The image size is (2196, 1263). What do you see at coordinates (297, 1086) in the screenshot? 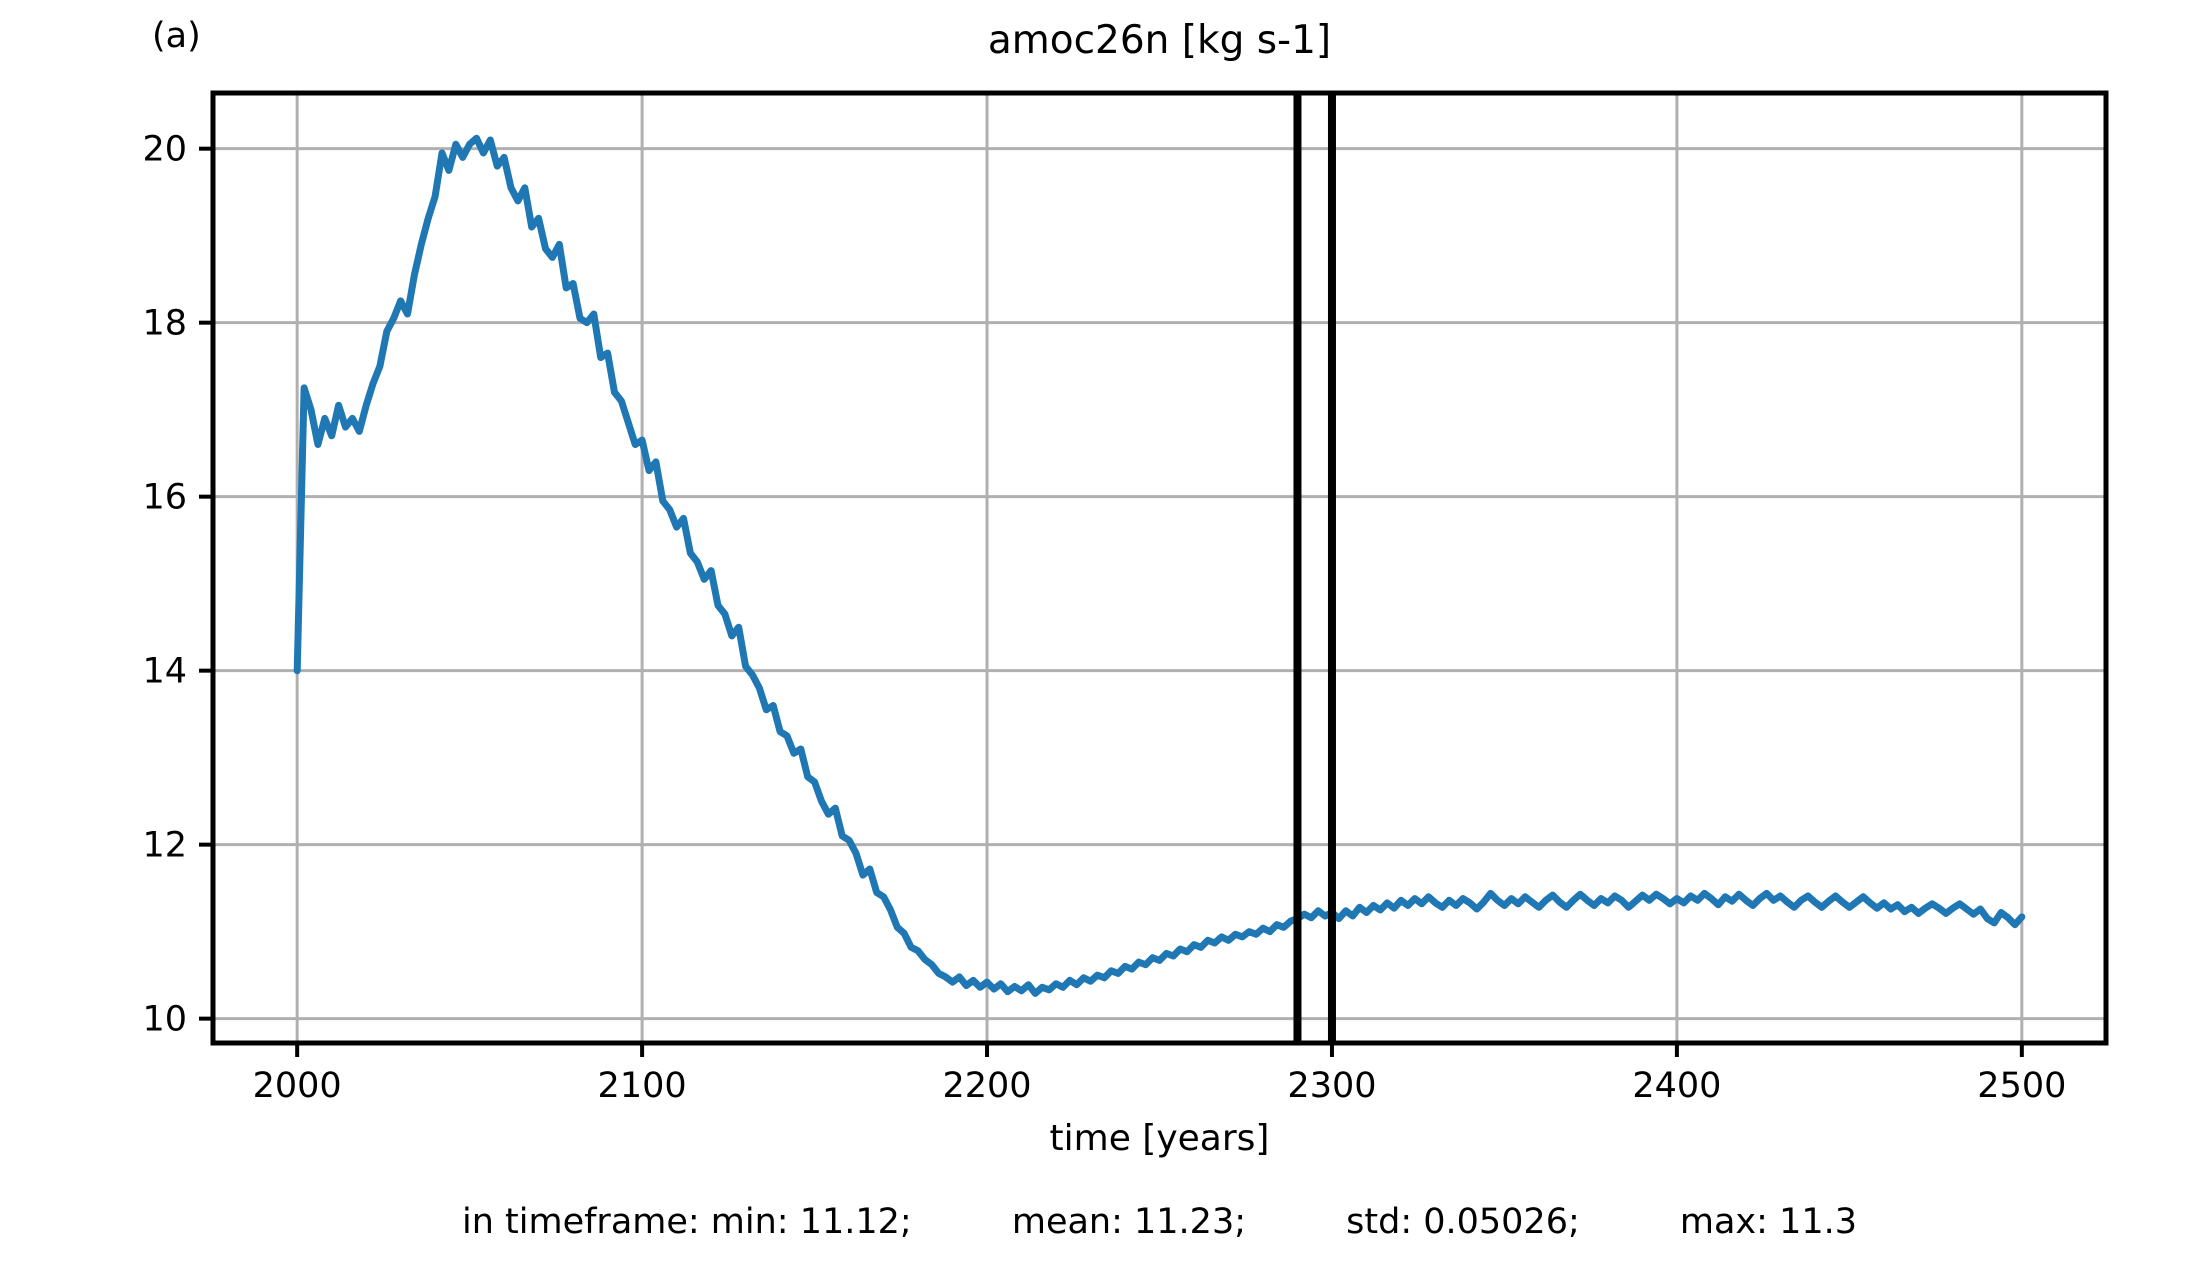
I see `x-tick-label: 2000` at bounding box center [297, 1086].